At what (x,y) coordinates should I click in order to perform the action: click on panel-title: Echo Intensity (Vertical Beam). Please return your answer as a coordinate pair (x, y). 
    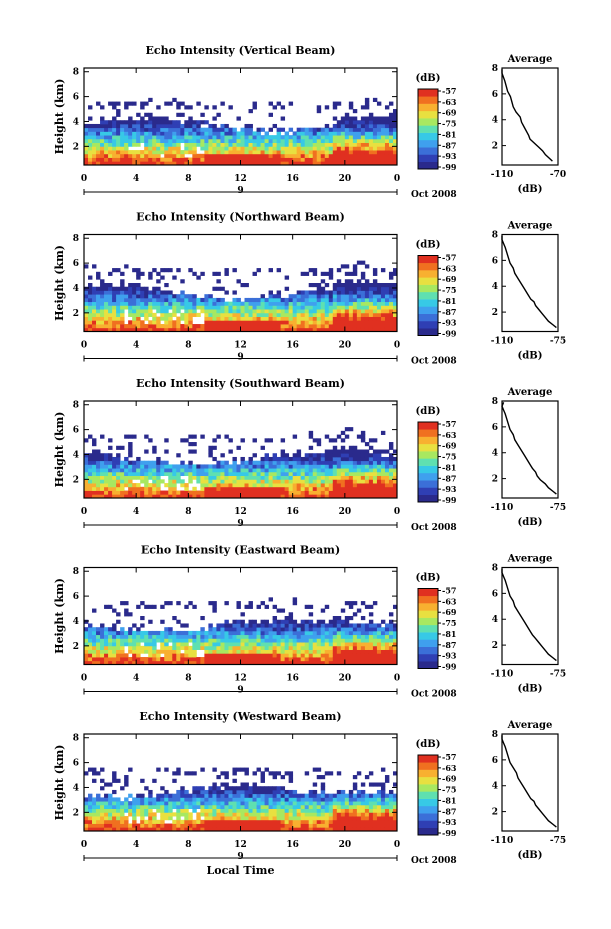
    Looking at the image, I should click on (240, 50).